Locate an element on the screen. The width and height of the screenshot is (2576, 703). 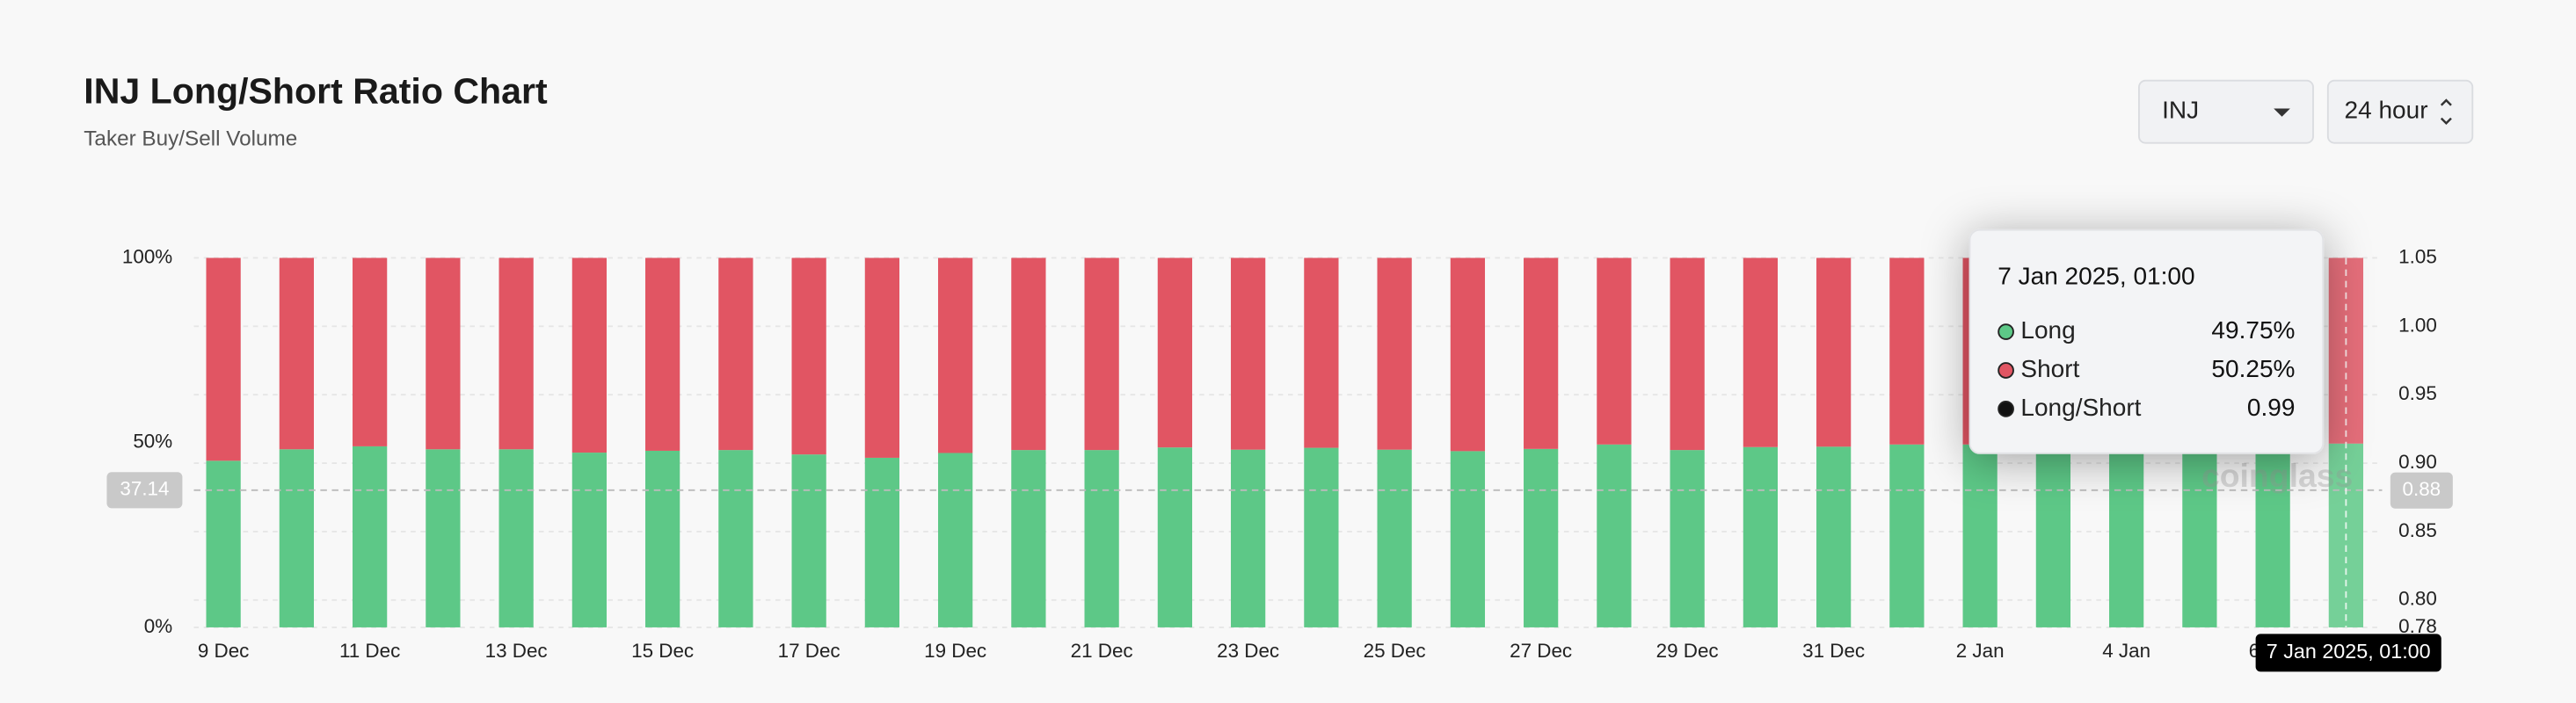
crosshair-y-label: 37.14 is located at coordinates (144, 489).